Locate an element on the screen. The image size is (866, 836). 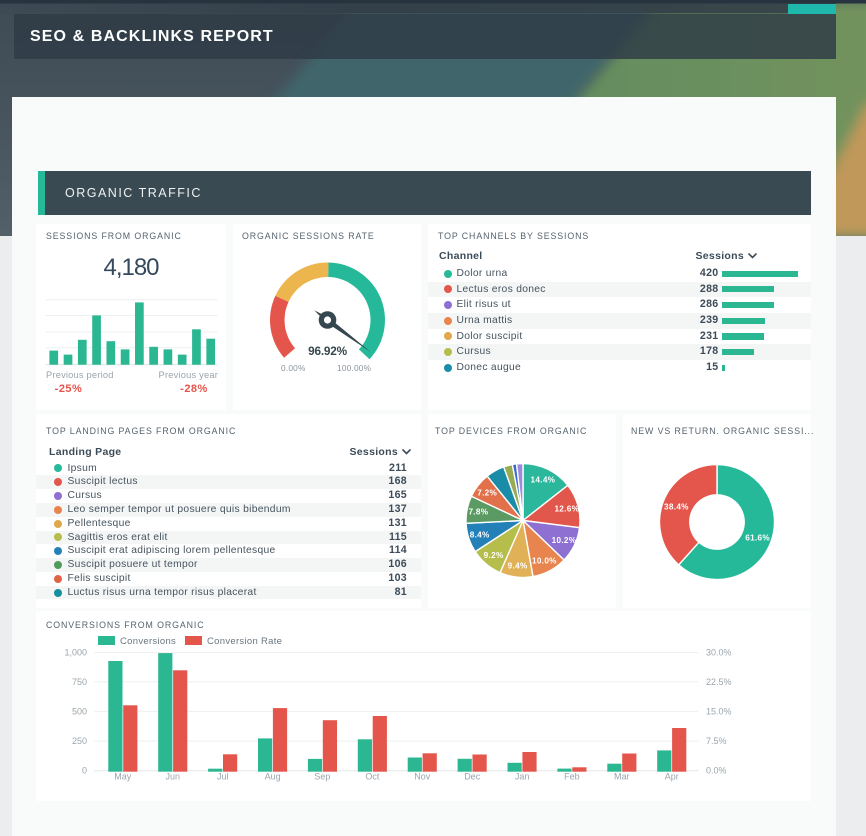
svg-text: 30.0% is located at coordinates (719, 653).